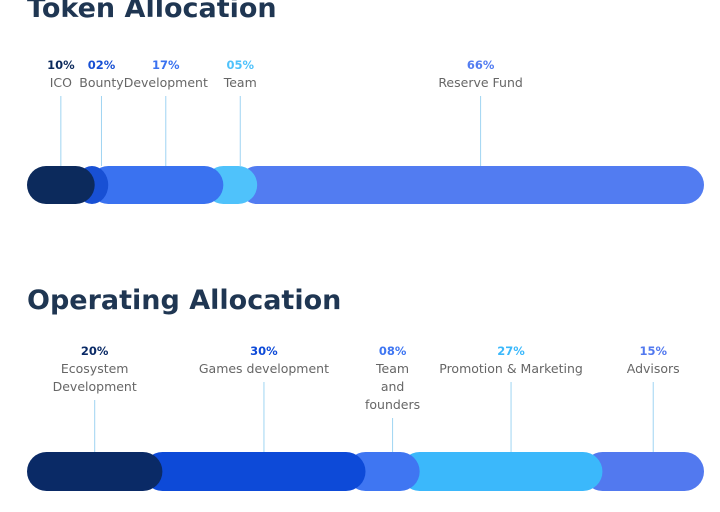 This screenshot has height=512, width=720. What do you see at coordinates (61, 74) in the screenshot?
I see `segment-label: 10% ICO` at bounding box center [61, 74].